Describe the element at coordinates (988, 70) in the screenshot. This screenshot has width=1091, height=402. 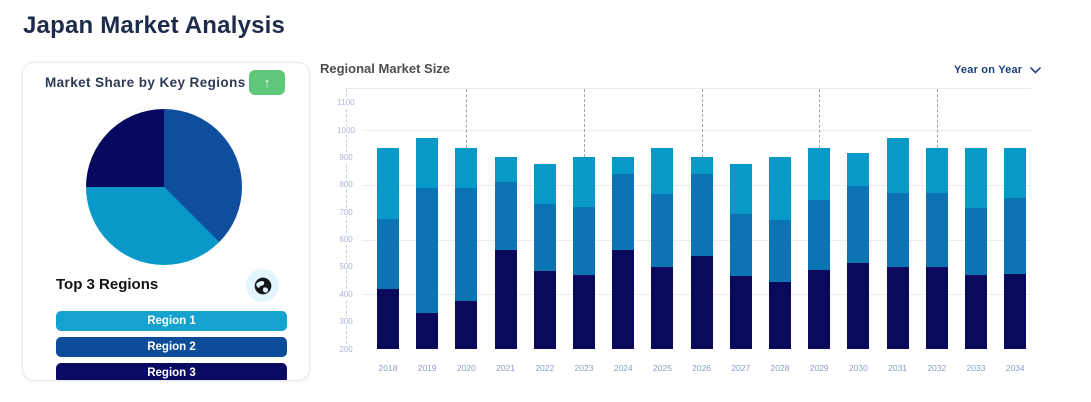
I see `year-on-year-label: Year on Year` at that location.